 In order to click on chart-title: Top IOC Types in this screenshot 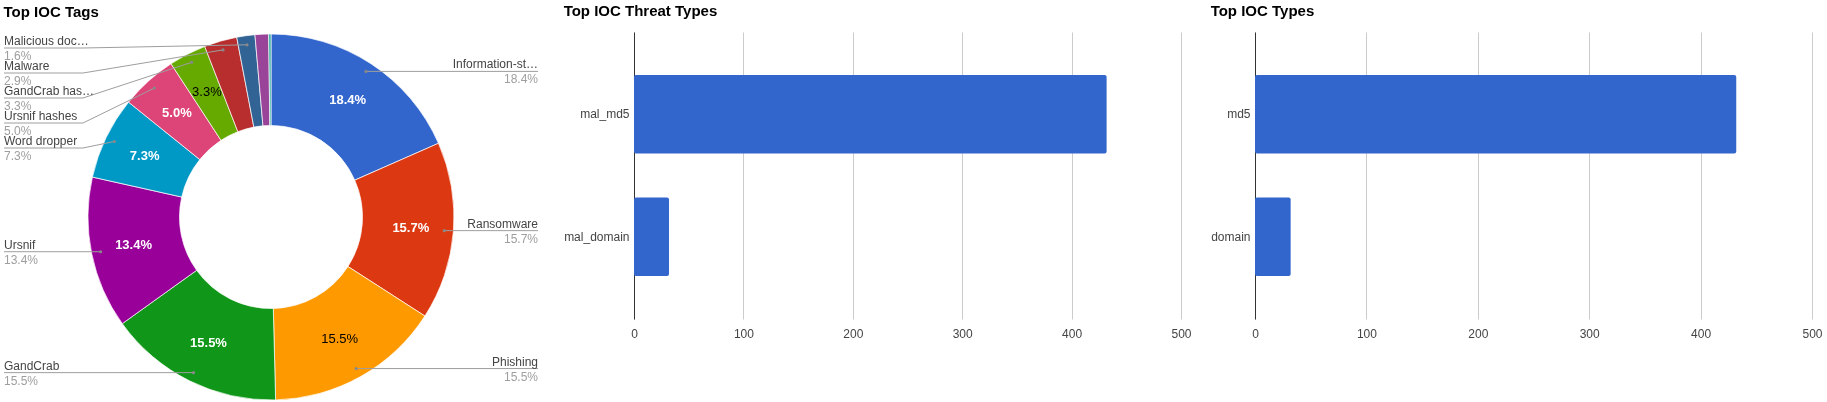, I will do `click(1262, 10)`.